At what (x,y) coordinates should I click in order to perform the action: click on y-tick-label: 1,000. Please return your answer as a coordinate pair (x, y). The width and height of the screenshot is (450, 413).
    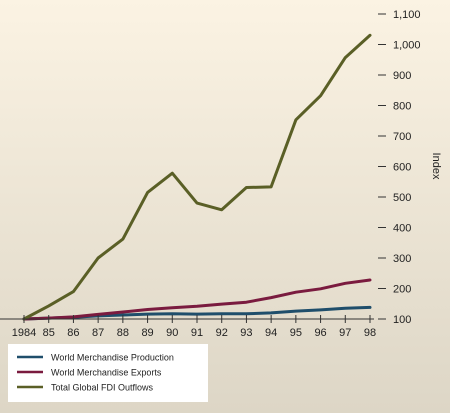
    Looking at the image, I should click on (407, 46).